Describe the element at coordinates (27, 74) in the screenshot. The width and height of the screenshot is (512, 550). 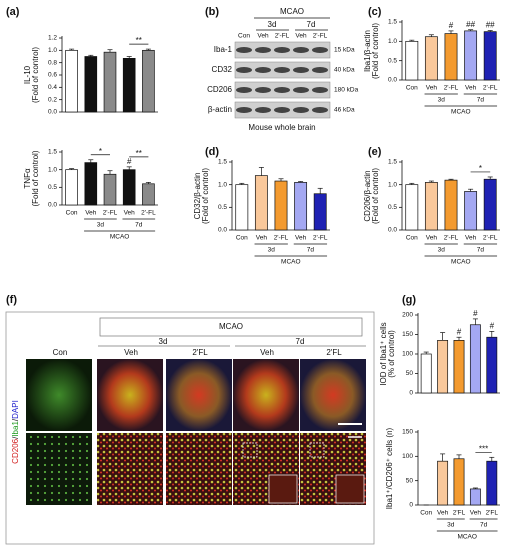
I see `y-axis-label: IL-10` at that location.